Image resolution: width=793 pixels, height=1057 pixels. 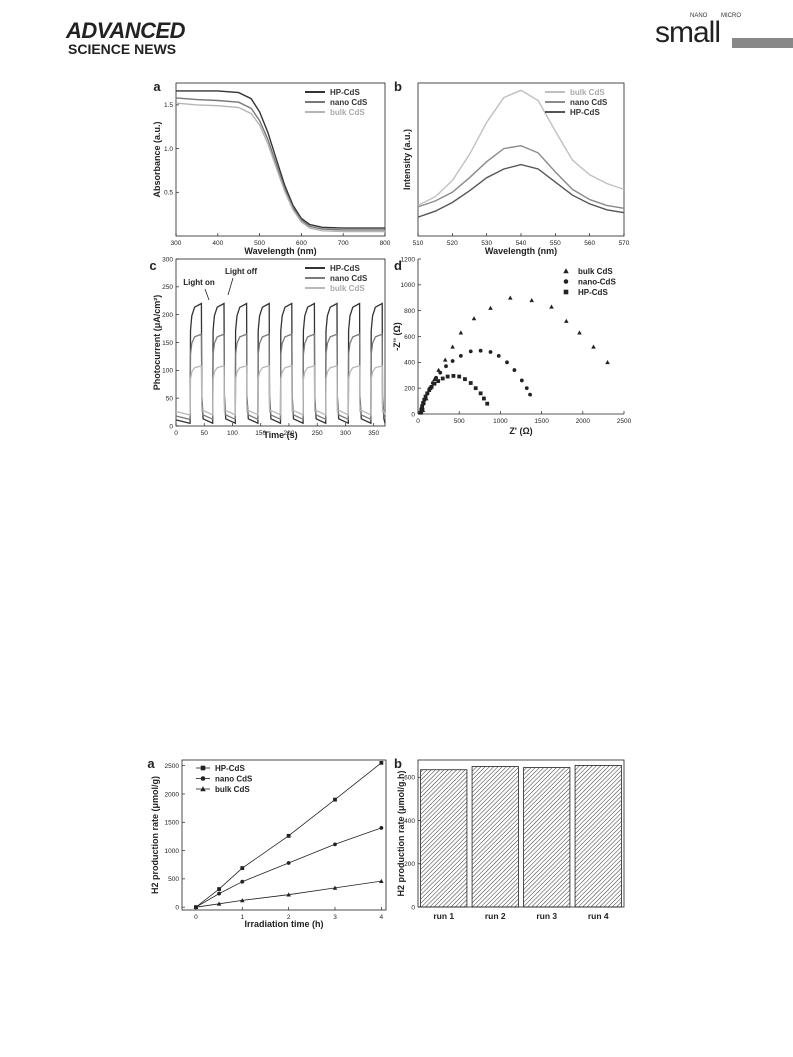 What do you see at coordinates (413, 907) in the screenshot?
I see `panel-h2b-ytick-label: 0` at bounding box center [413, 907].